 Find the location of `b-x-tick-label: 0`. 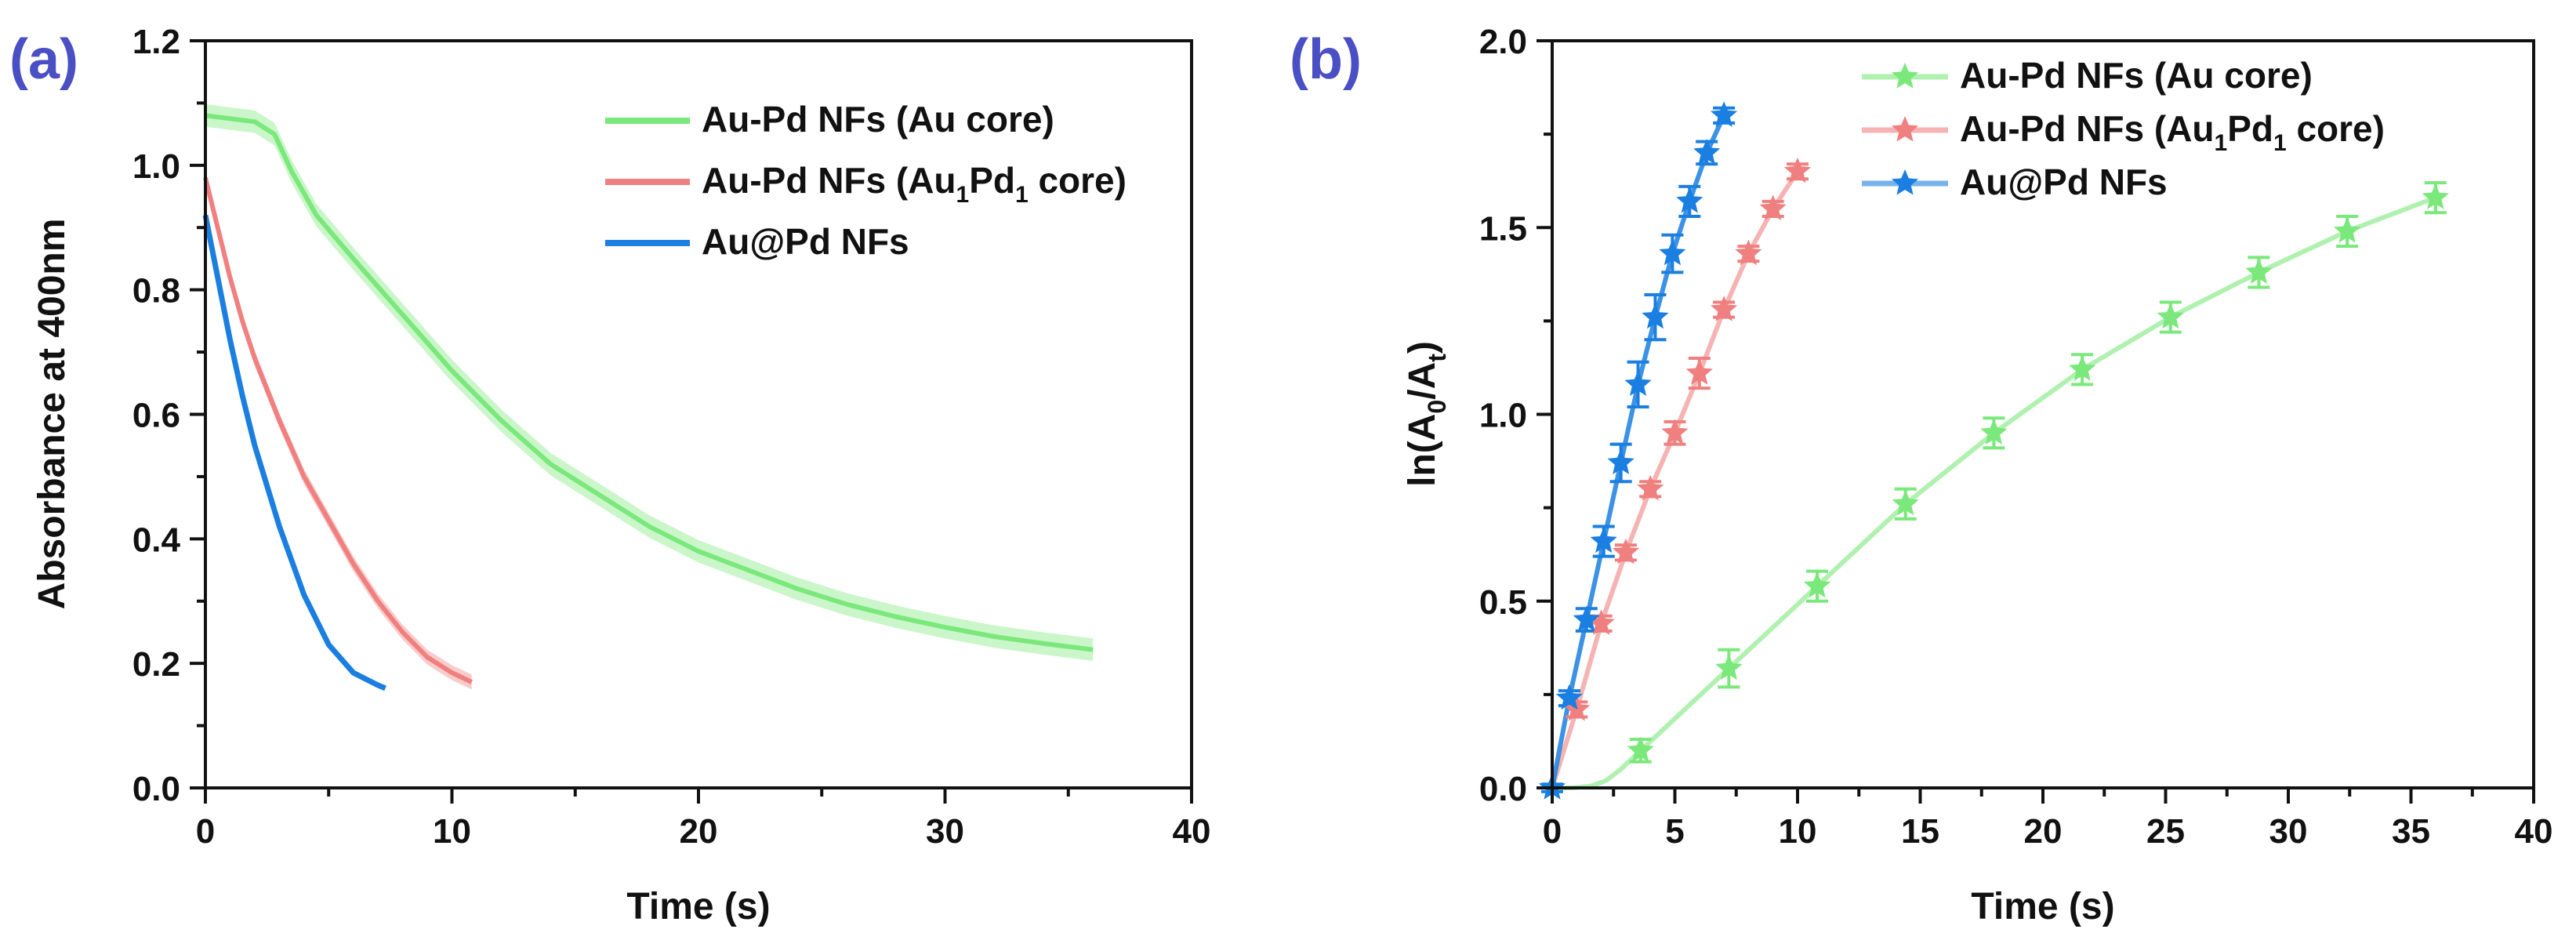

b-x-tick-label: 0 is located at coordinates (1553, 831).